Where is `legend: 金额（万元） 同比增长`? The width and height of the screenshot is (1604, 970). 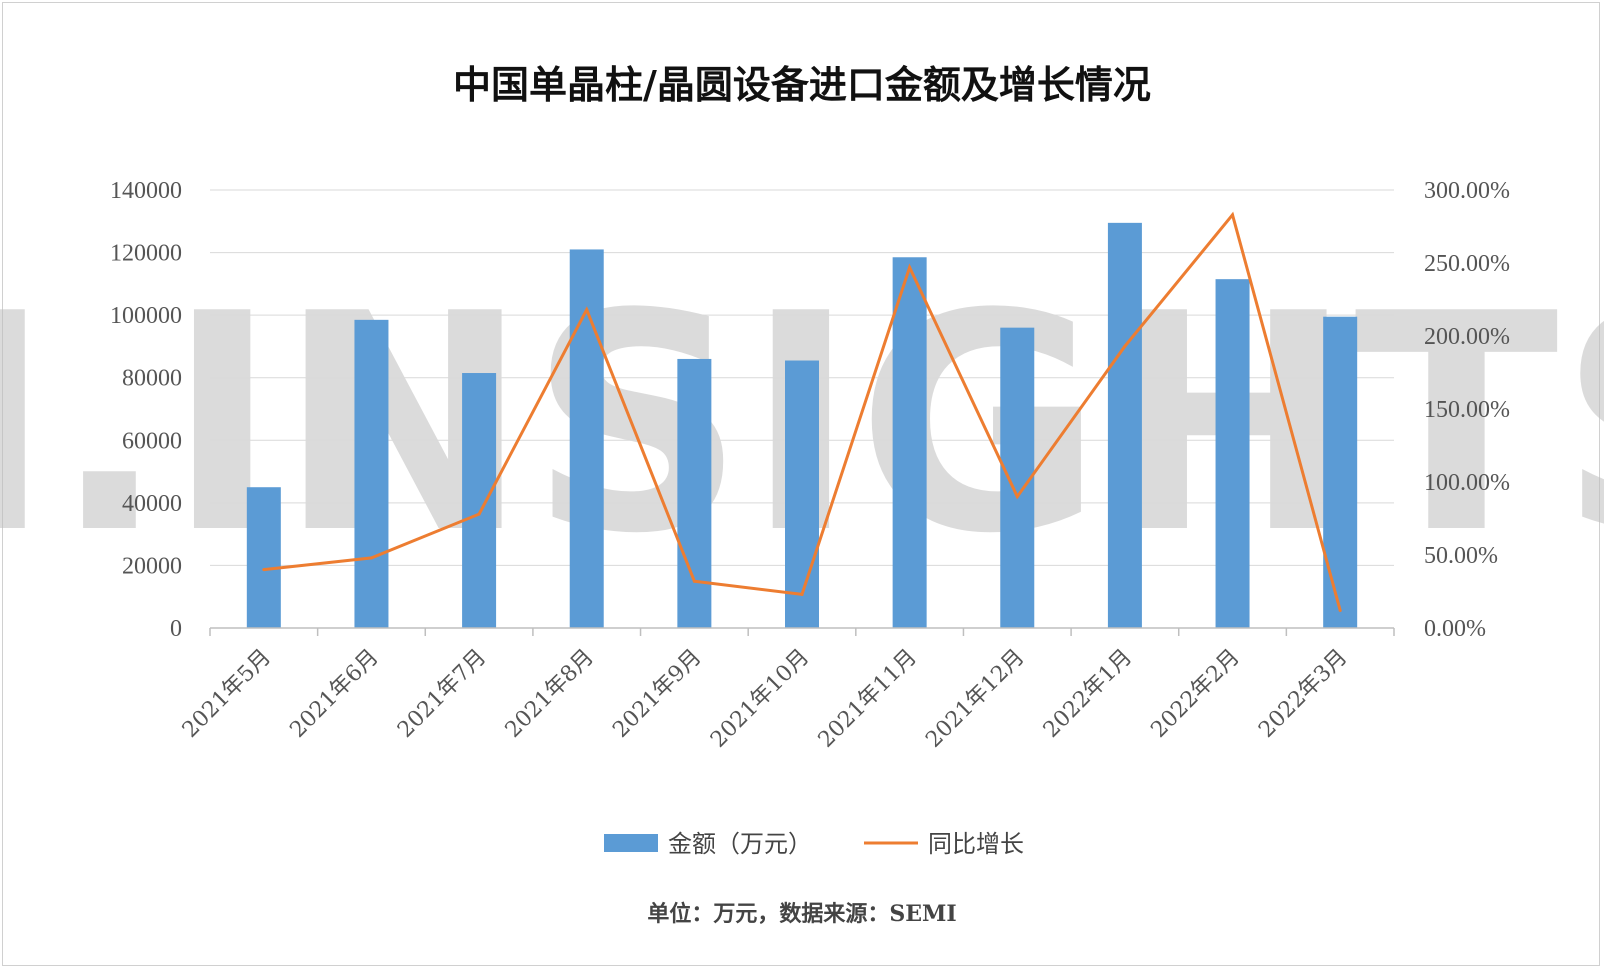 legend: 金额（万元） 同比增长 is located at coordinates (814, 844).